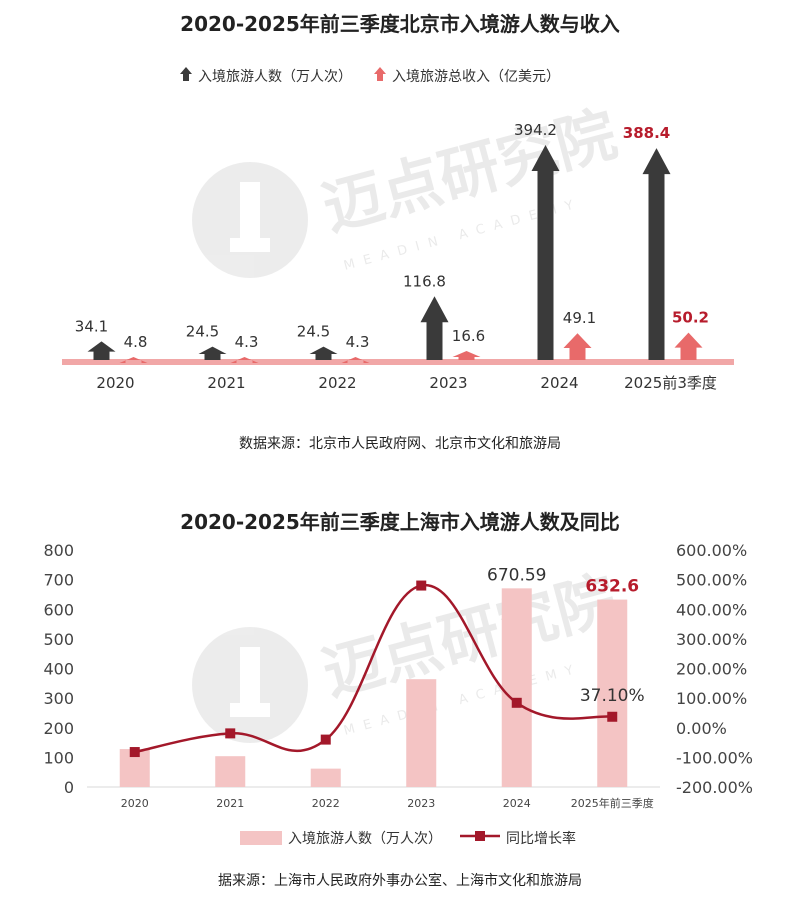 This screenshot has width=800, height=899. Describe the element at coordinates (261, 838) in the screenshot. I see `legend-bar-swatch` at that location.